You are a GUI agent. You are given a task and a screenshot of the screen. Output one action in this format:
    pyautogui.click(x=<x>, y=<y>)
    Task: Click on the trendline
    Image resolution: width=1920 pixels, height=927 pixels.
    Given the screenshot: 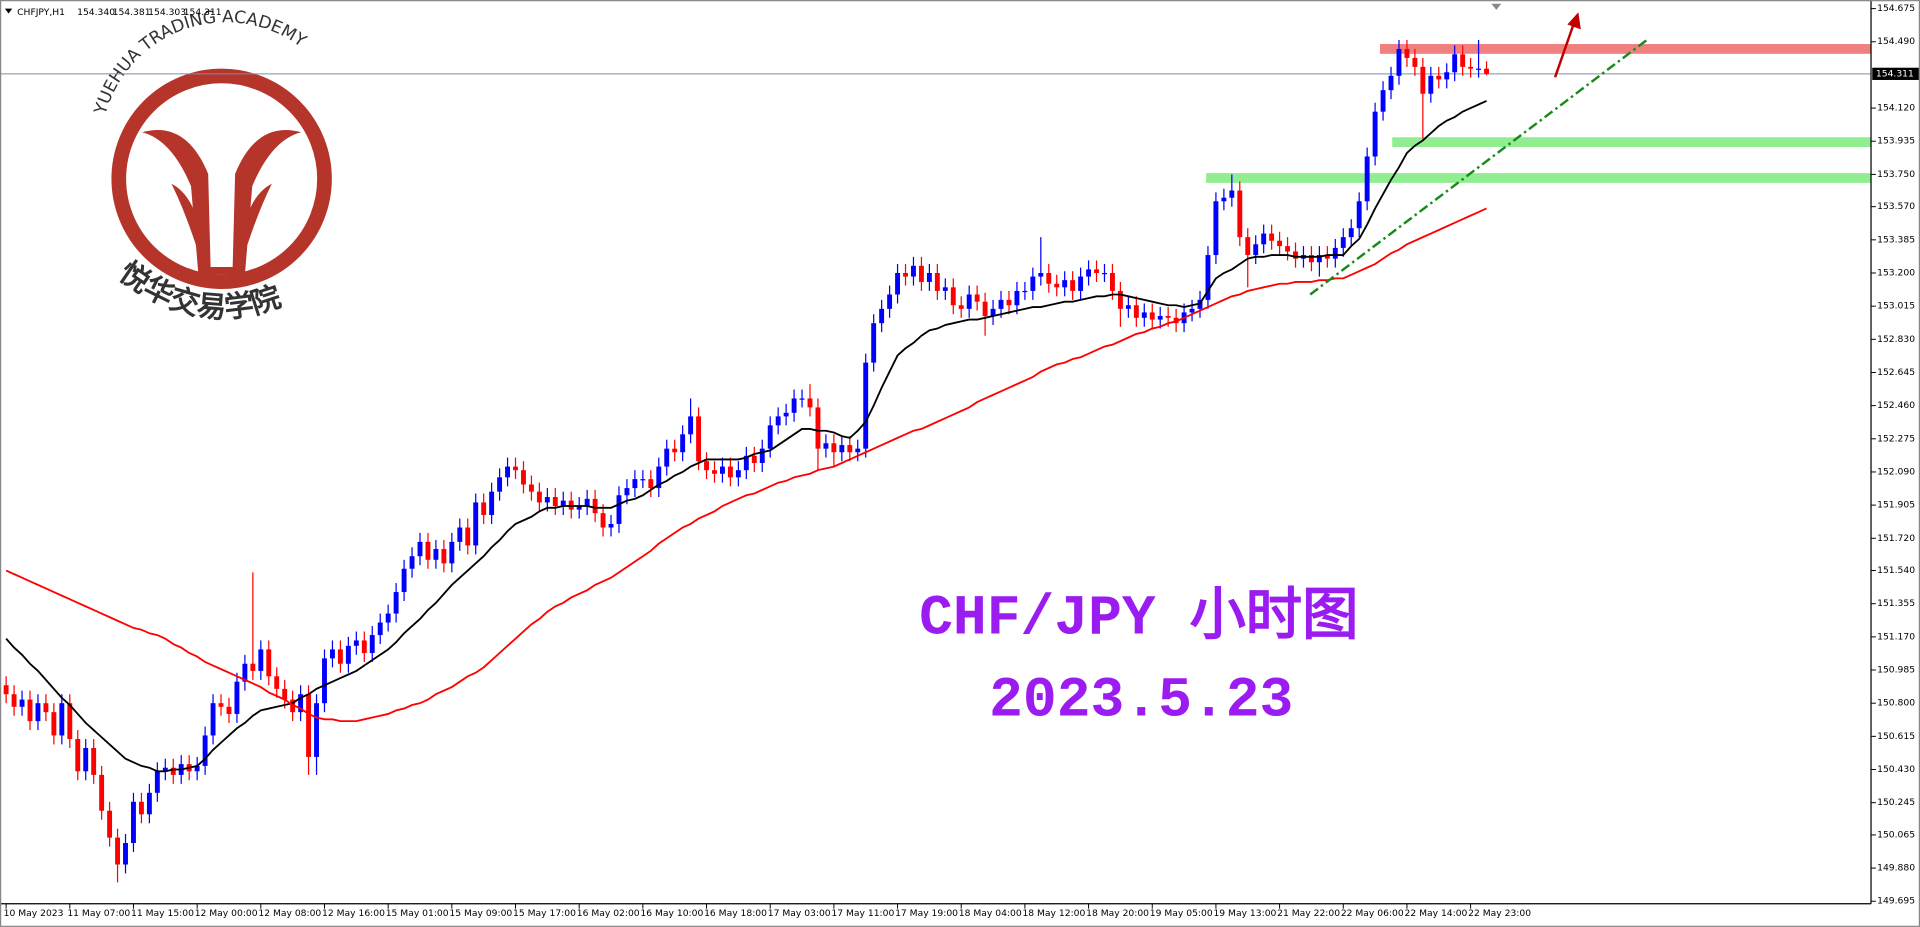 What is the action you would take?
    pyautogui.click(x=1478, y=167)
    